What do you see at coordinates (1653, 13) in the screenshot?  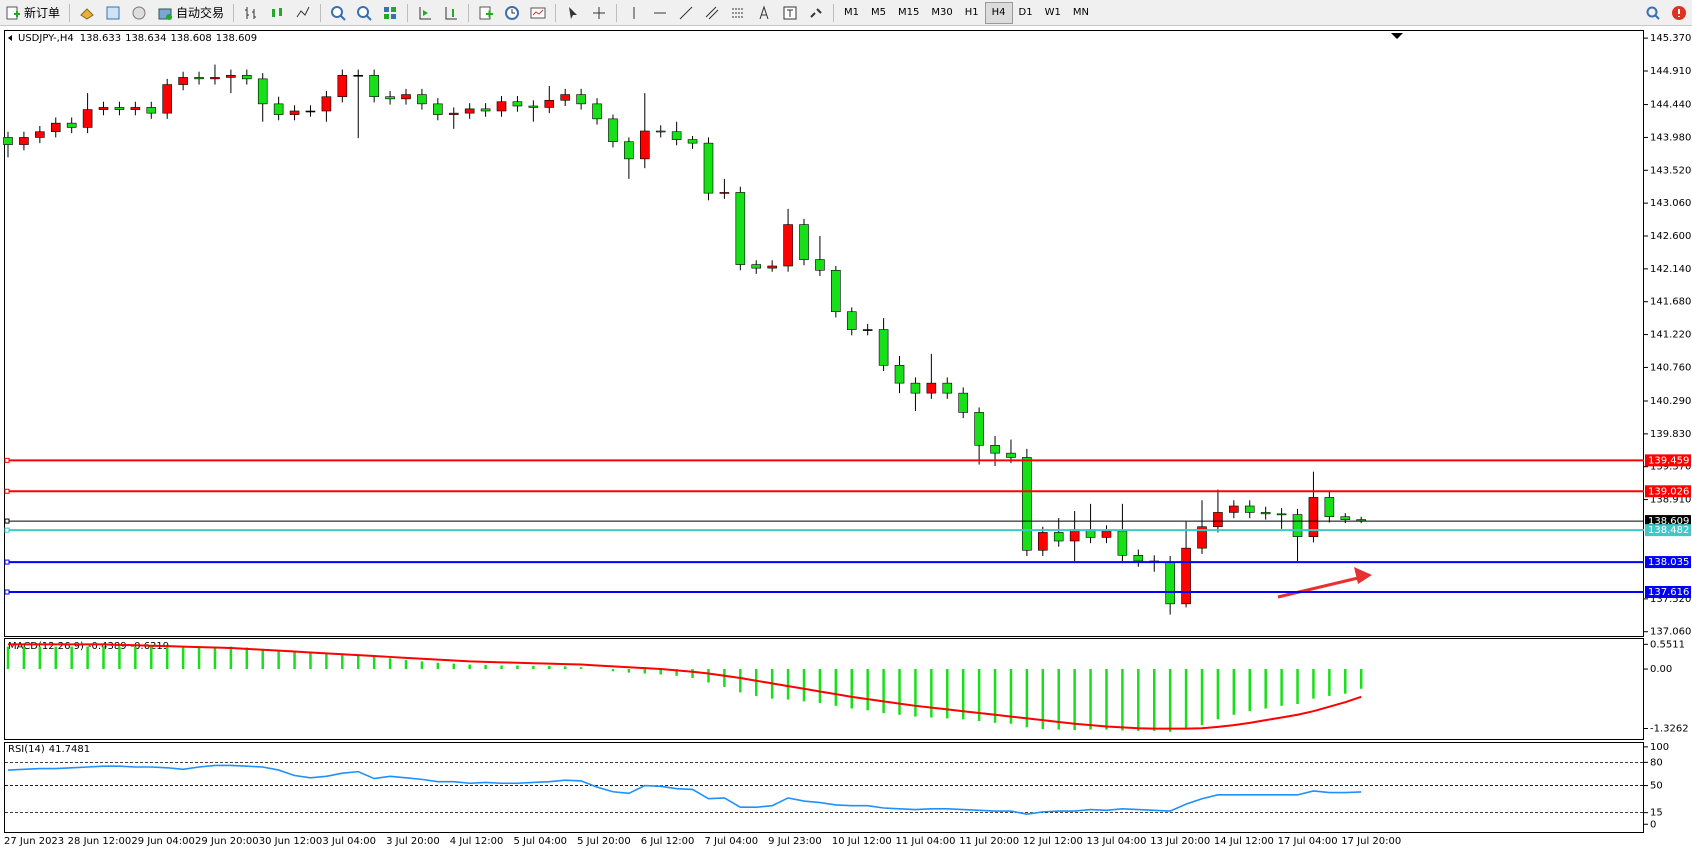 I see `search-button` at bounding box center [1653, 13].